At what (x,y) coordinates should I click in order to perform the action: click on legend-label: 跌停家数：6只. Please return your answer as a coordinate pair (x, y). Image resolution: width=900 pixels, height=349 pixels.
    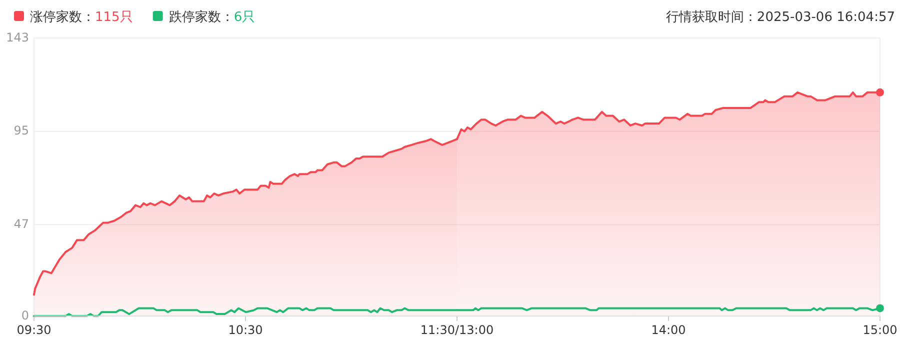
    Looking at the image, I should click on (212, 17).